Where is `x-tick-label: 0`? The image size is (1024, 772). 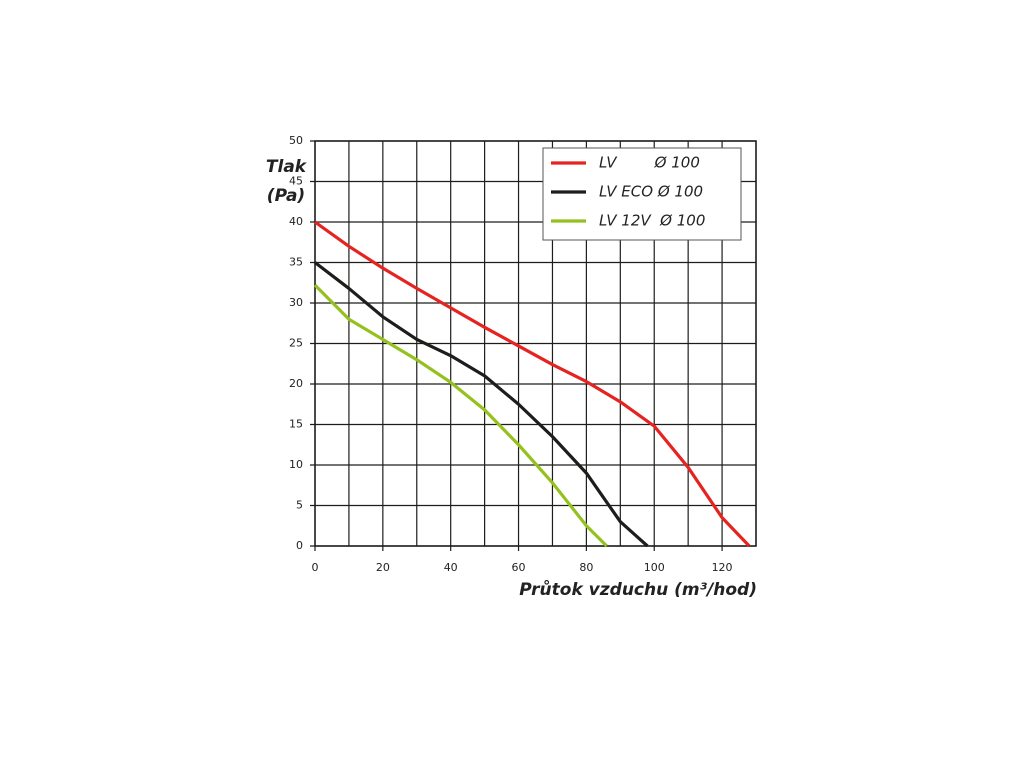 x-tick-label: 0 is located at coordinates (315, 567).